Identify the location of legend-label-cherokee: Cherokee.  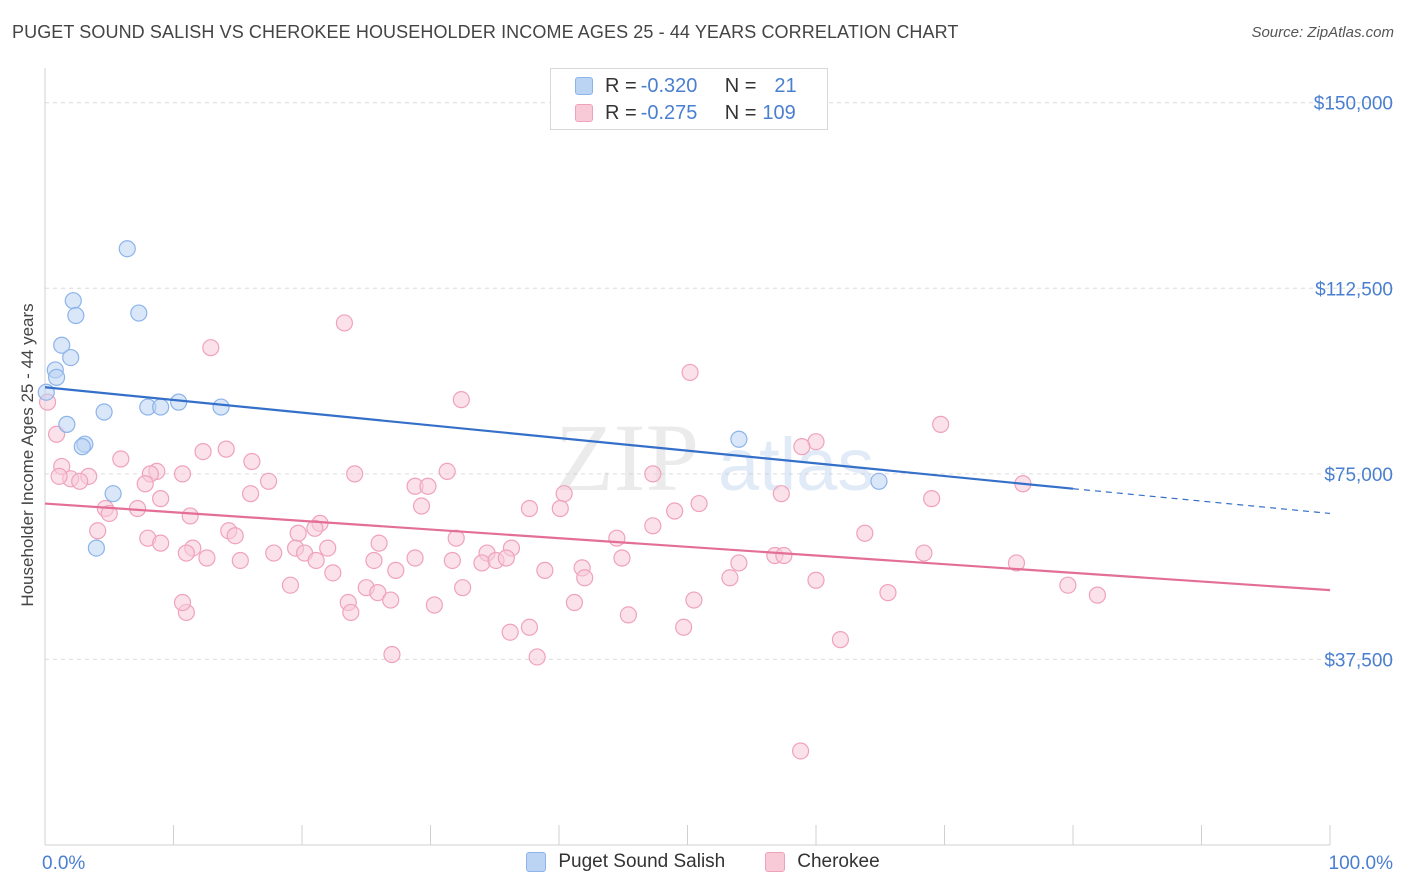
(838, 861).